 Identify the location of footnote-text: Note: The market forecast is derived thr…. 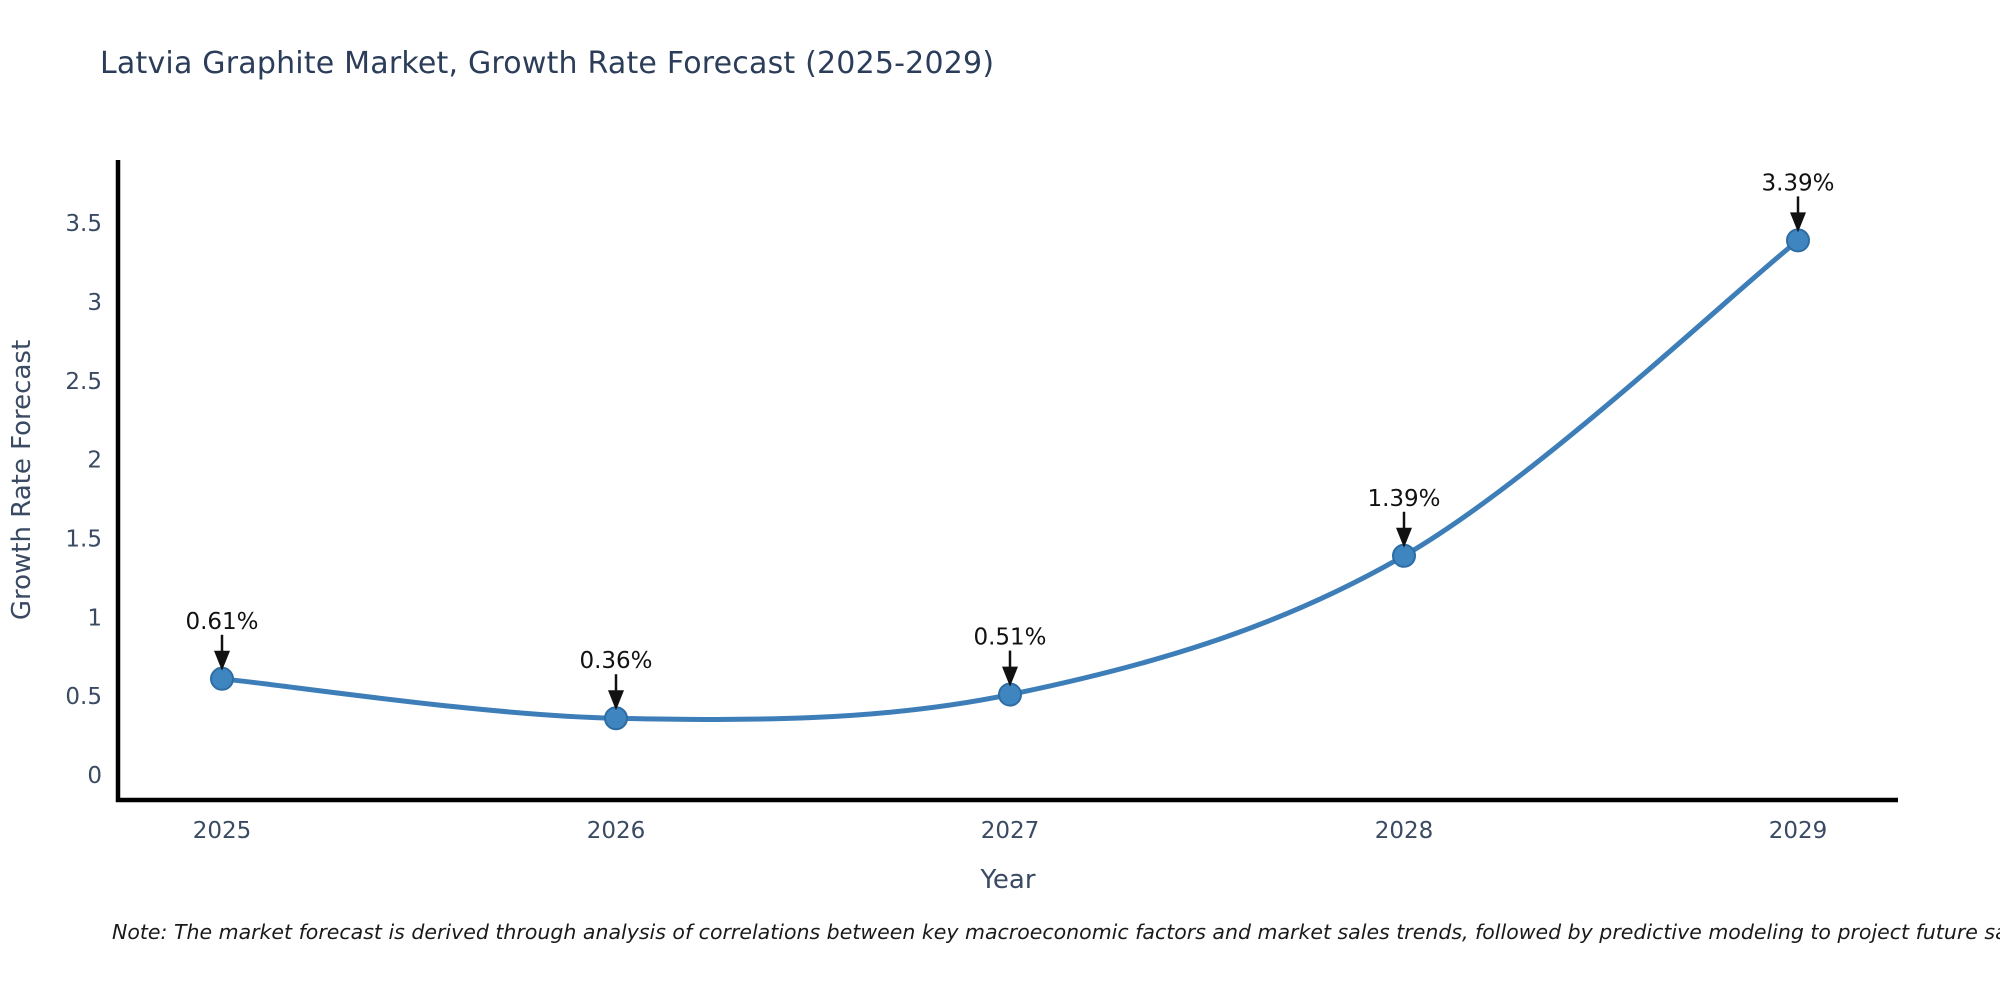
(1056, 932).